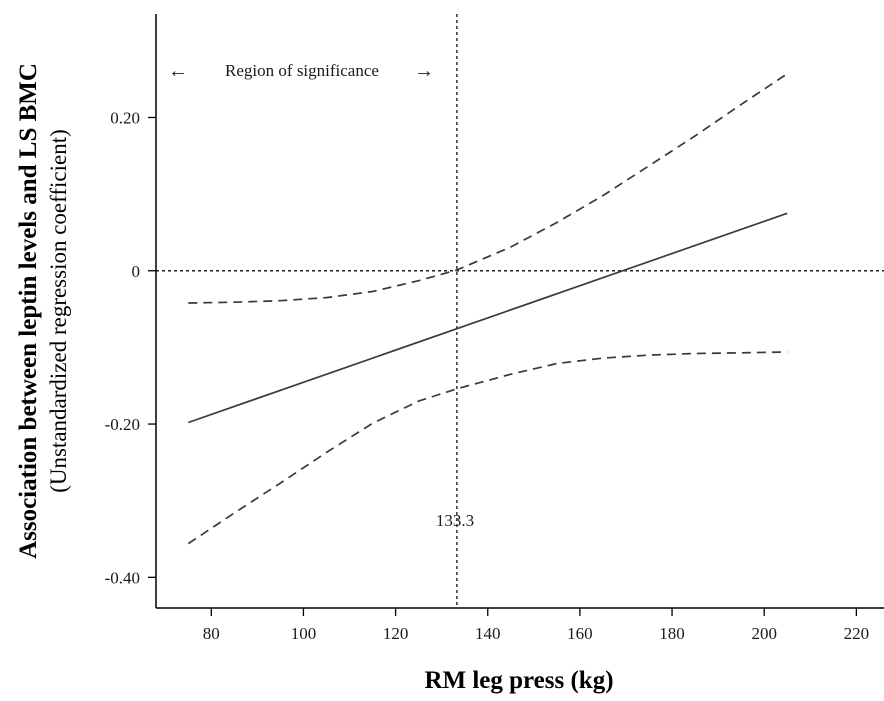 Image resolution: width=884 pixels, height=701 pixels. Describe the element at coordinates (178, 71) in the screenshot. I see `region-arrow-left: ←` at that location.